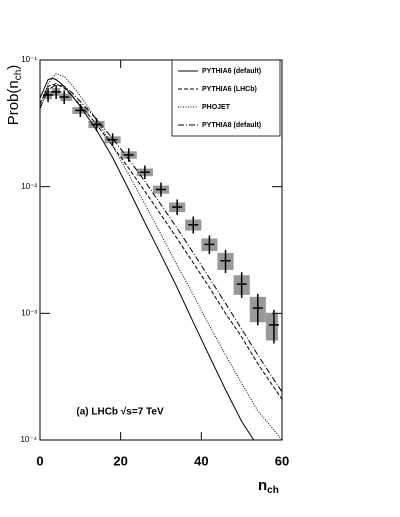  Describe the element at coordinates (273, 490) in the screenshot. I see `x-label-sub: ch` at that location.